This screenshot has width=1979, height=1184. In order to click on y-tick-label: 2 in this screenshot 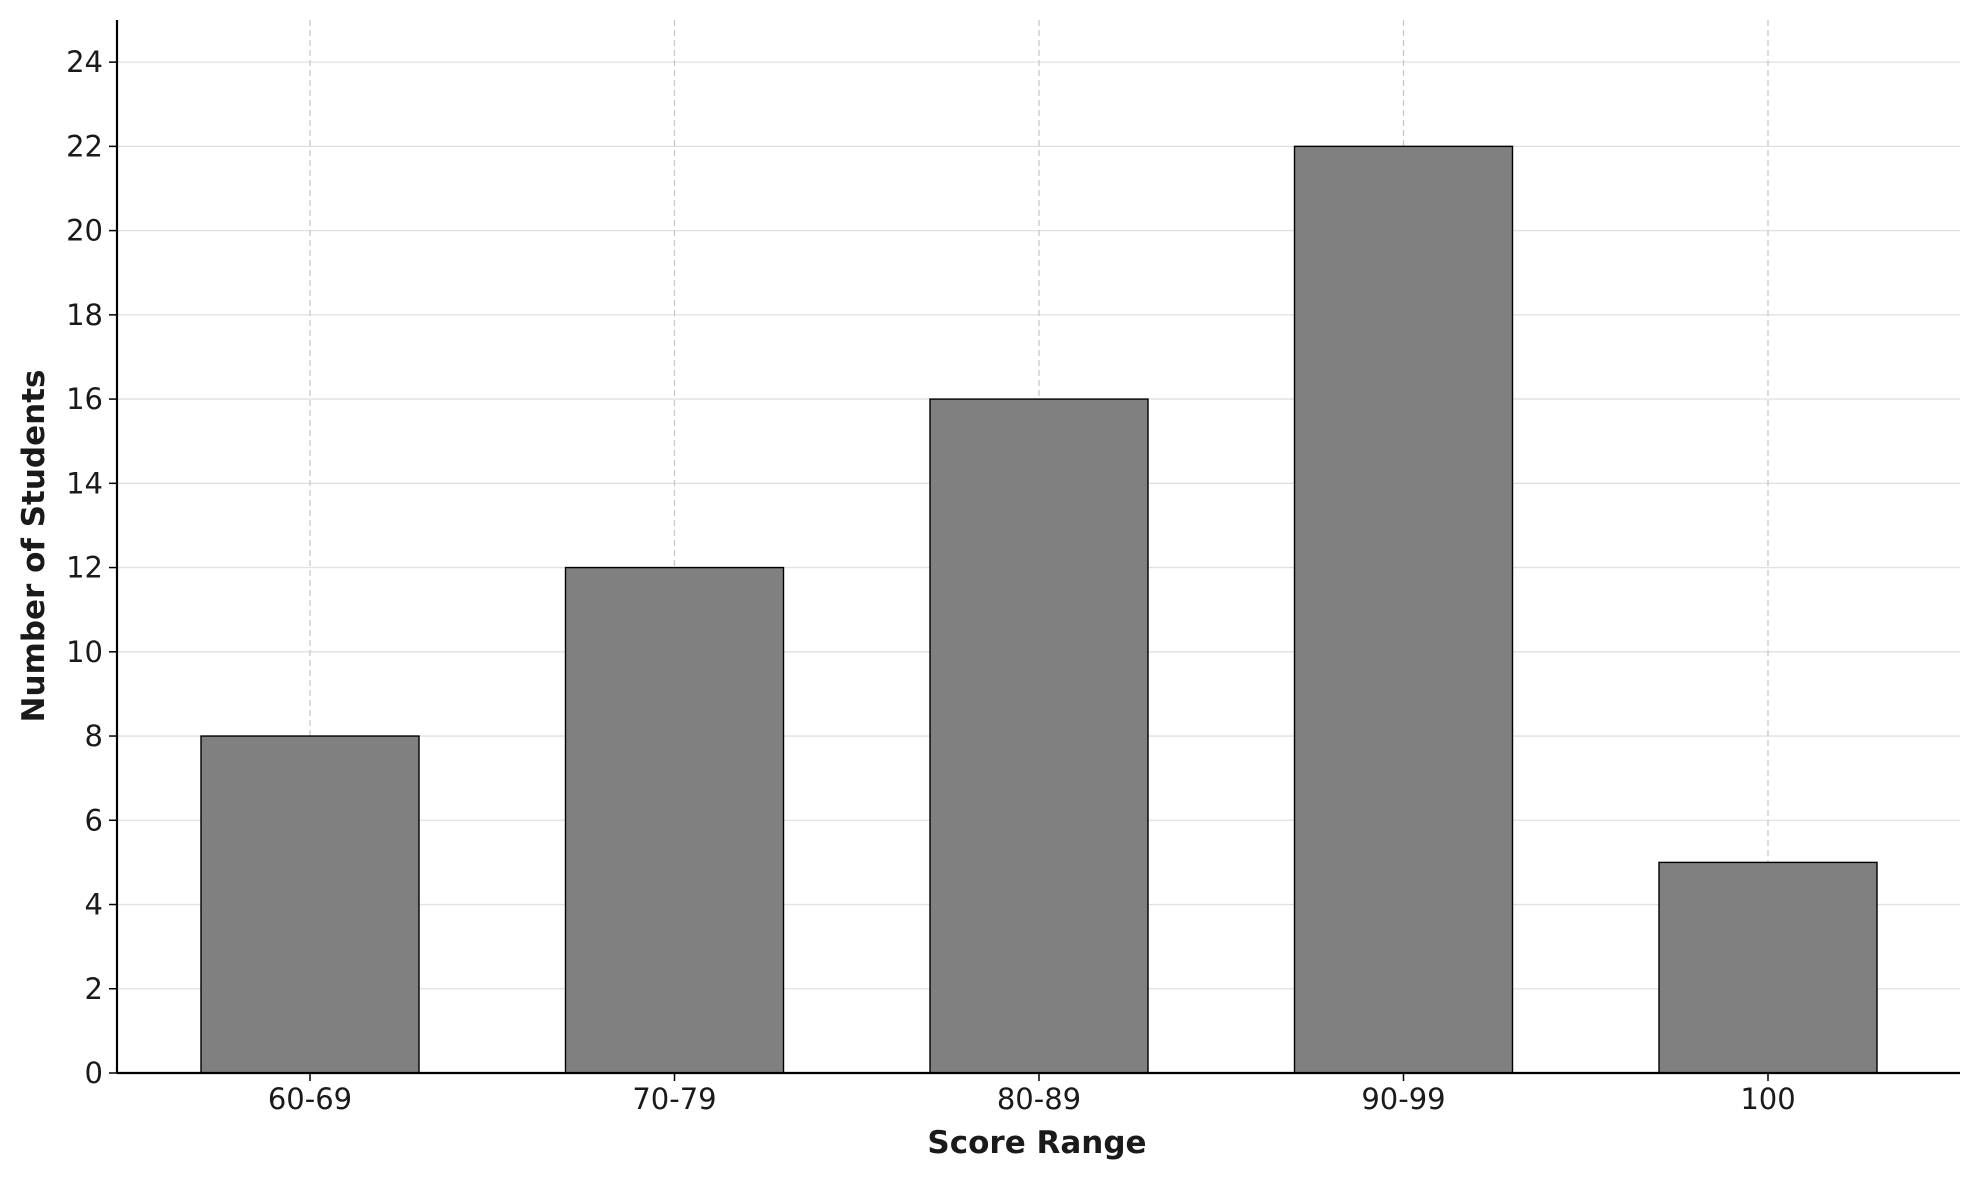, I will do `click(94, 989)`.